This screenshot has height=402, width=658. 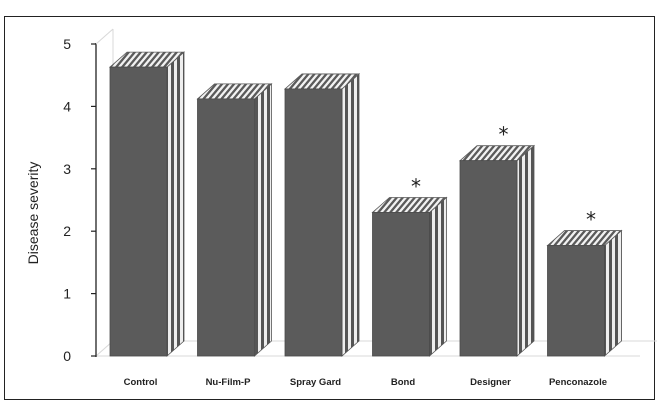 I want to click on y-axis-top-diagonal, so click(x=104, y=36).